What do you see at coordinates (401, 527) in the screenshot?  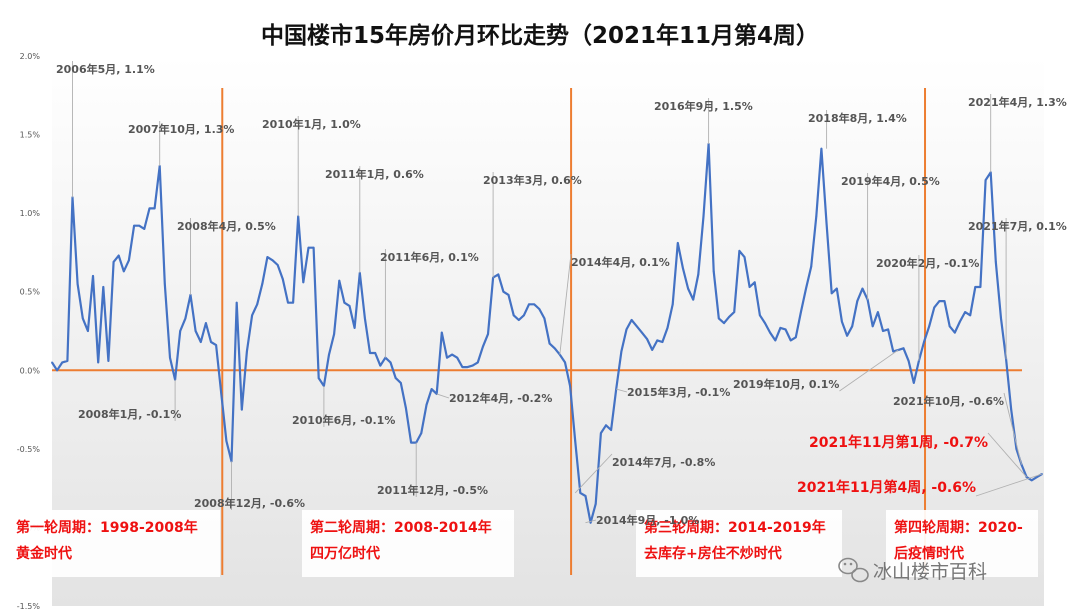 I see `cycle-label-text: 第二轮周期：2008-2014年` at bounding box center [401, 527].